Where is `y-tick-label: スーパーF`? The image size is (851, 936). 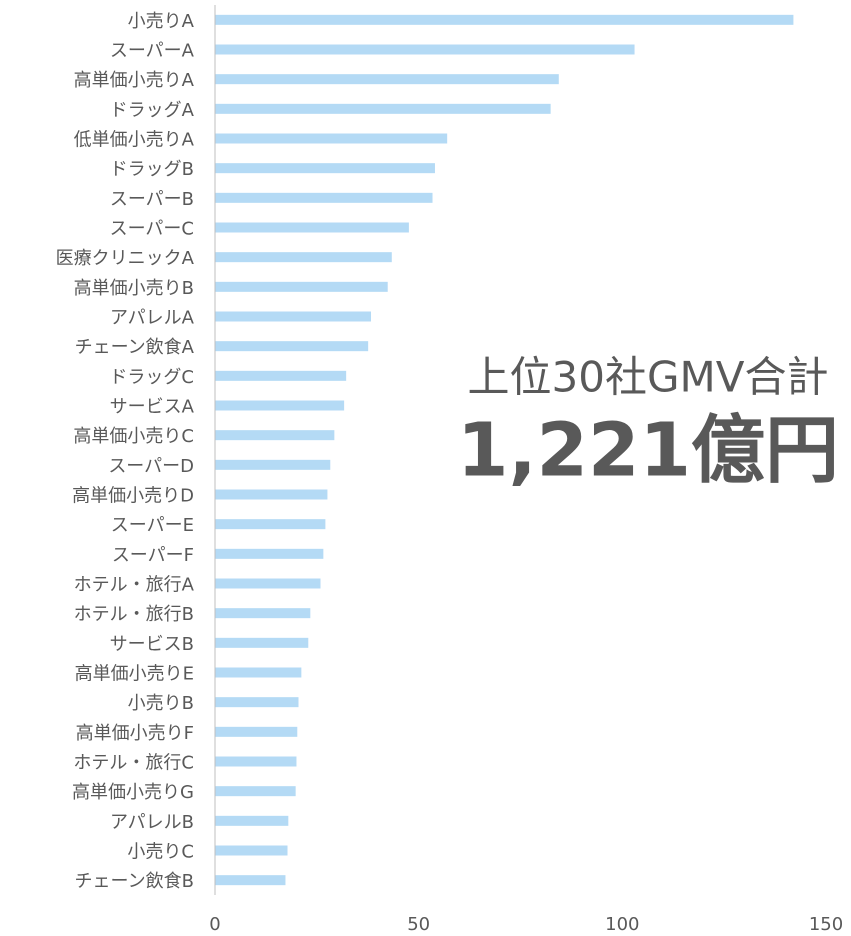 y-tick-label: スーパーF is located at coordinates (153, 555).